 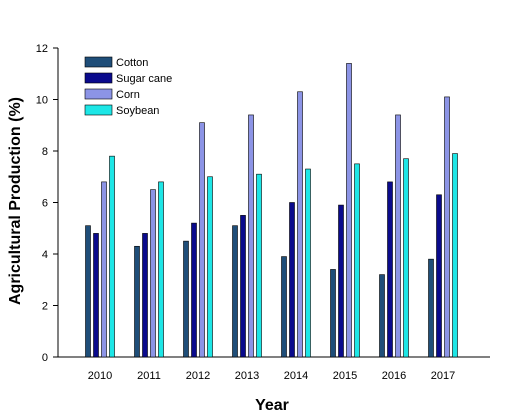 I want to click on bar-cotton-2016, so click(x=382, y=316).